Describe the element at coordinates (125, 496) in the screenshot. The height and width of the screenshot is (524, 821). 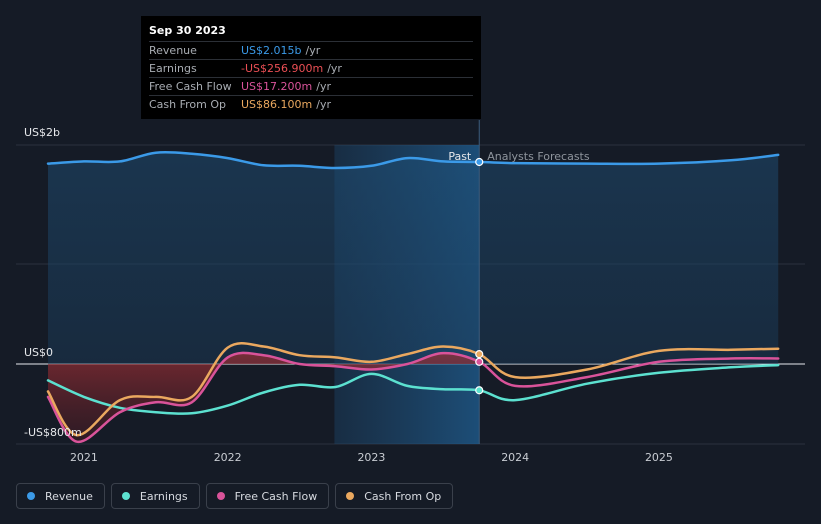
I see `earnings-legend-dot-icon` at that location.